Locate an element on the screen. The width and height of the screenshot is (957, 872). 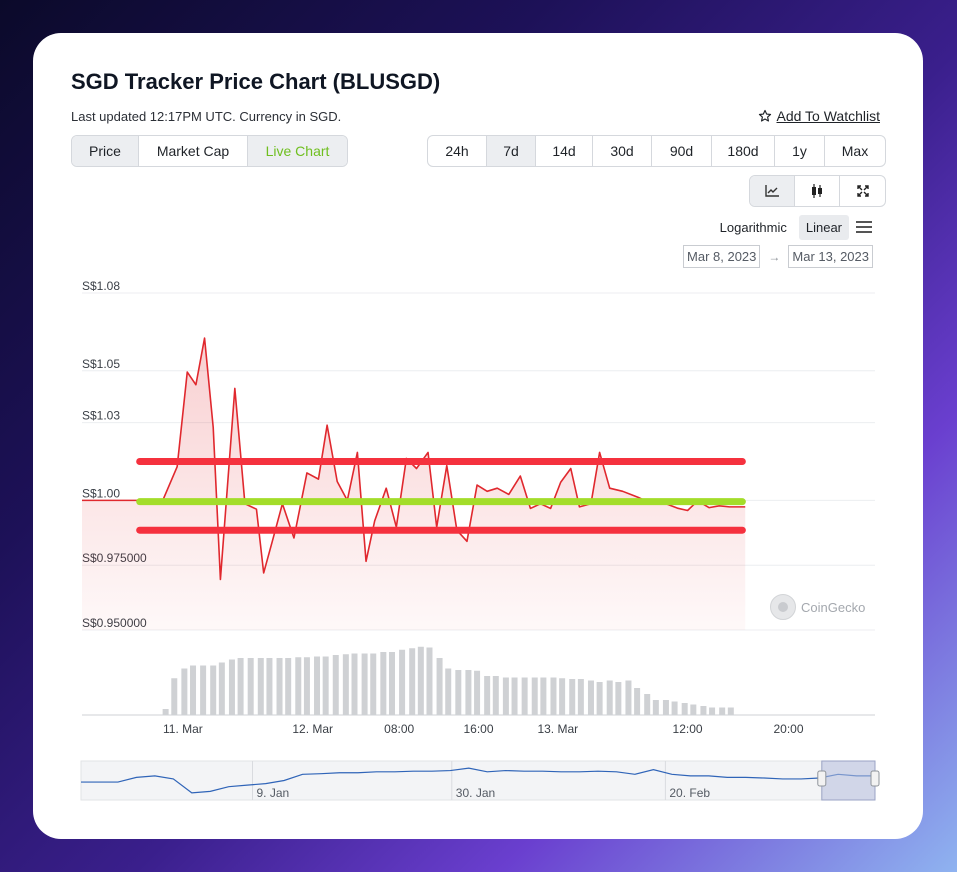
view-tabs: Price Market Cap Live Chart is located at coordinates (209, 151).